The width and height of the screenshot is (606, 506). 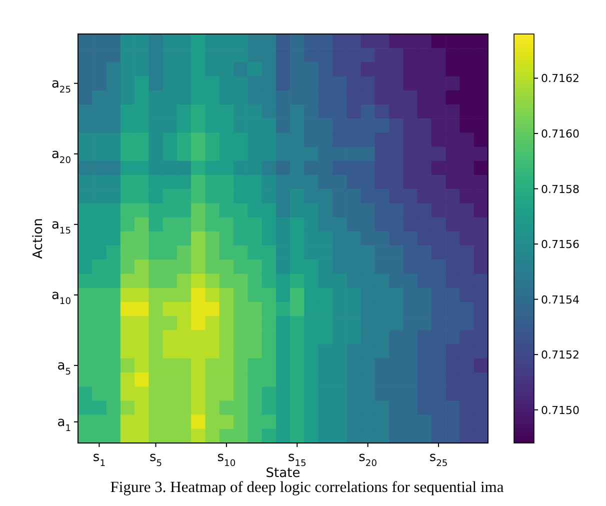 I want to click on color-bar-label: 0.7152, so click(x=560, y=355).